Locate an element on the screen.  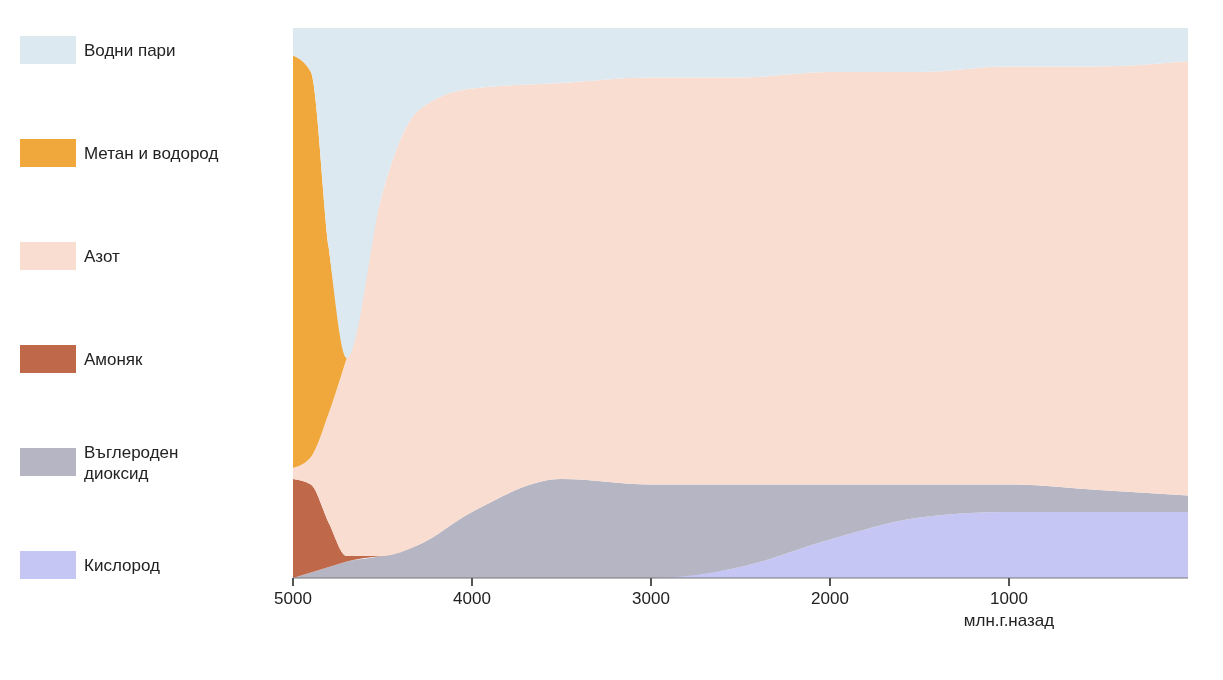
legend-label: Амоняк is located at coordinates (114, 359).